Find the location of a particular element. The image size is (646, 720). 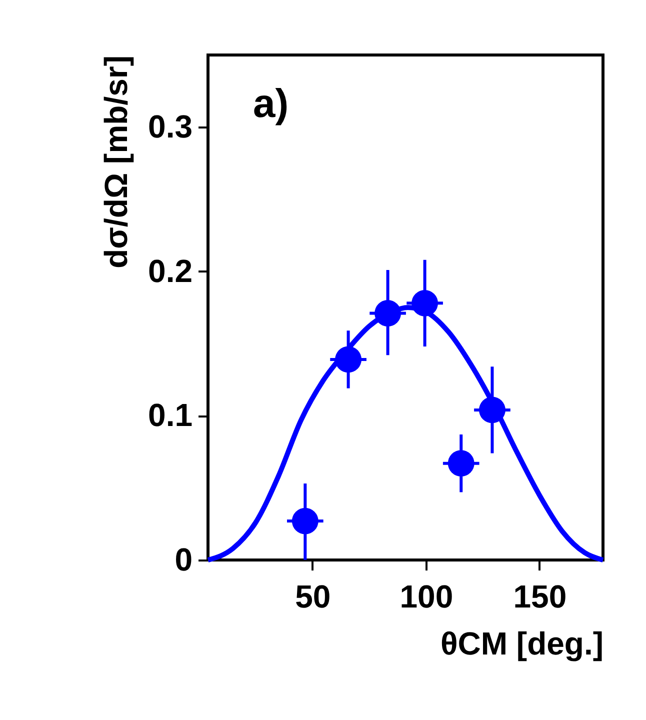

x-axis-title: θCM [deg.] is located at coordinates (522, 644).